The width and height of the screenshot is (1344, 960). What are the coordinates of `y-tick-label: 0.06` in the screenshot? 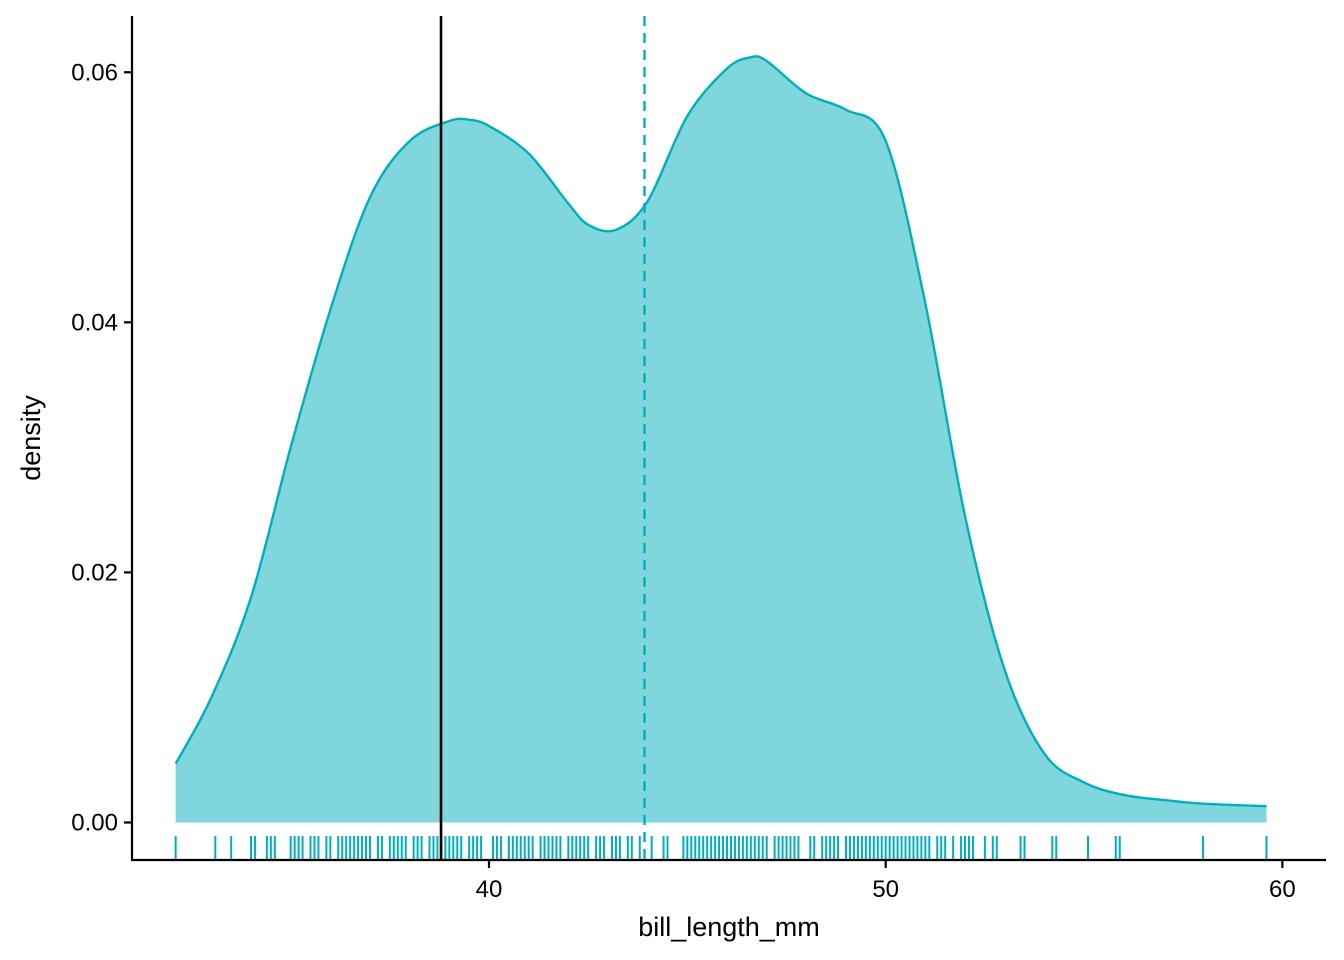 It's located at (94, 72).